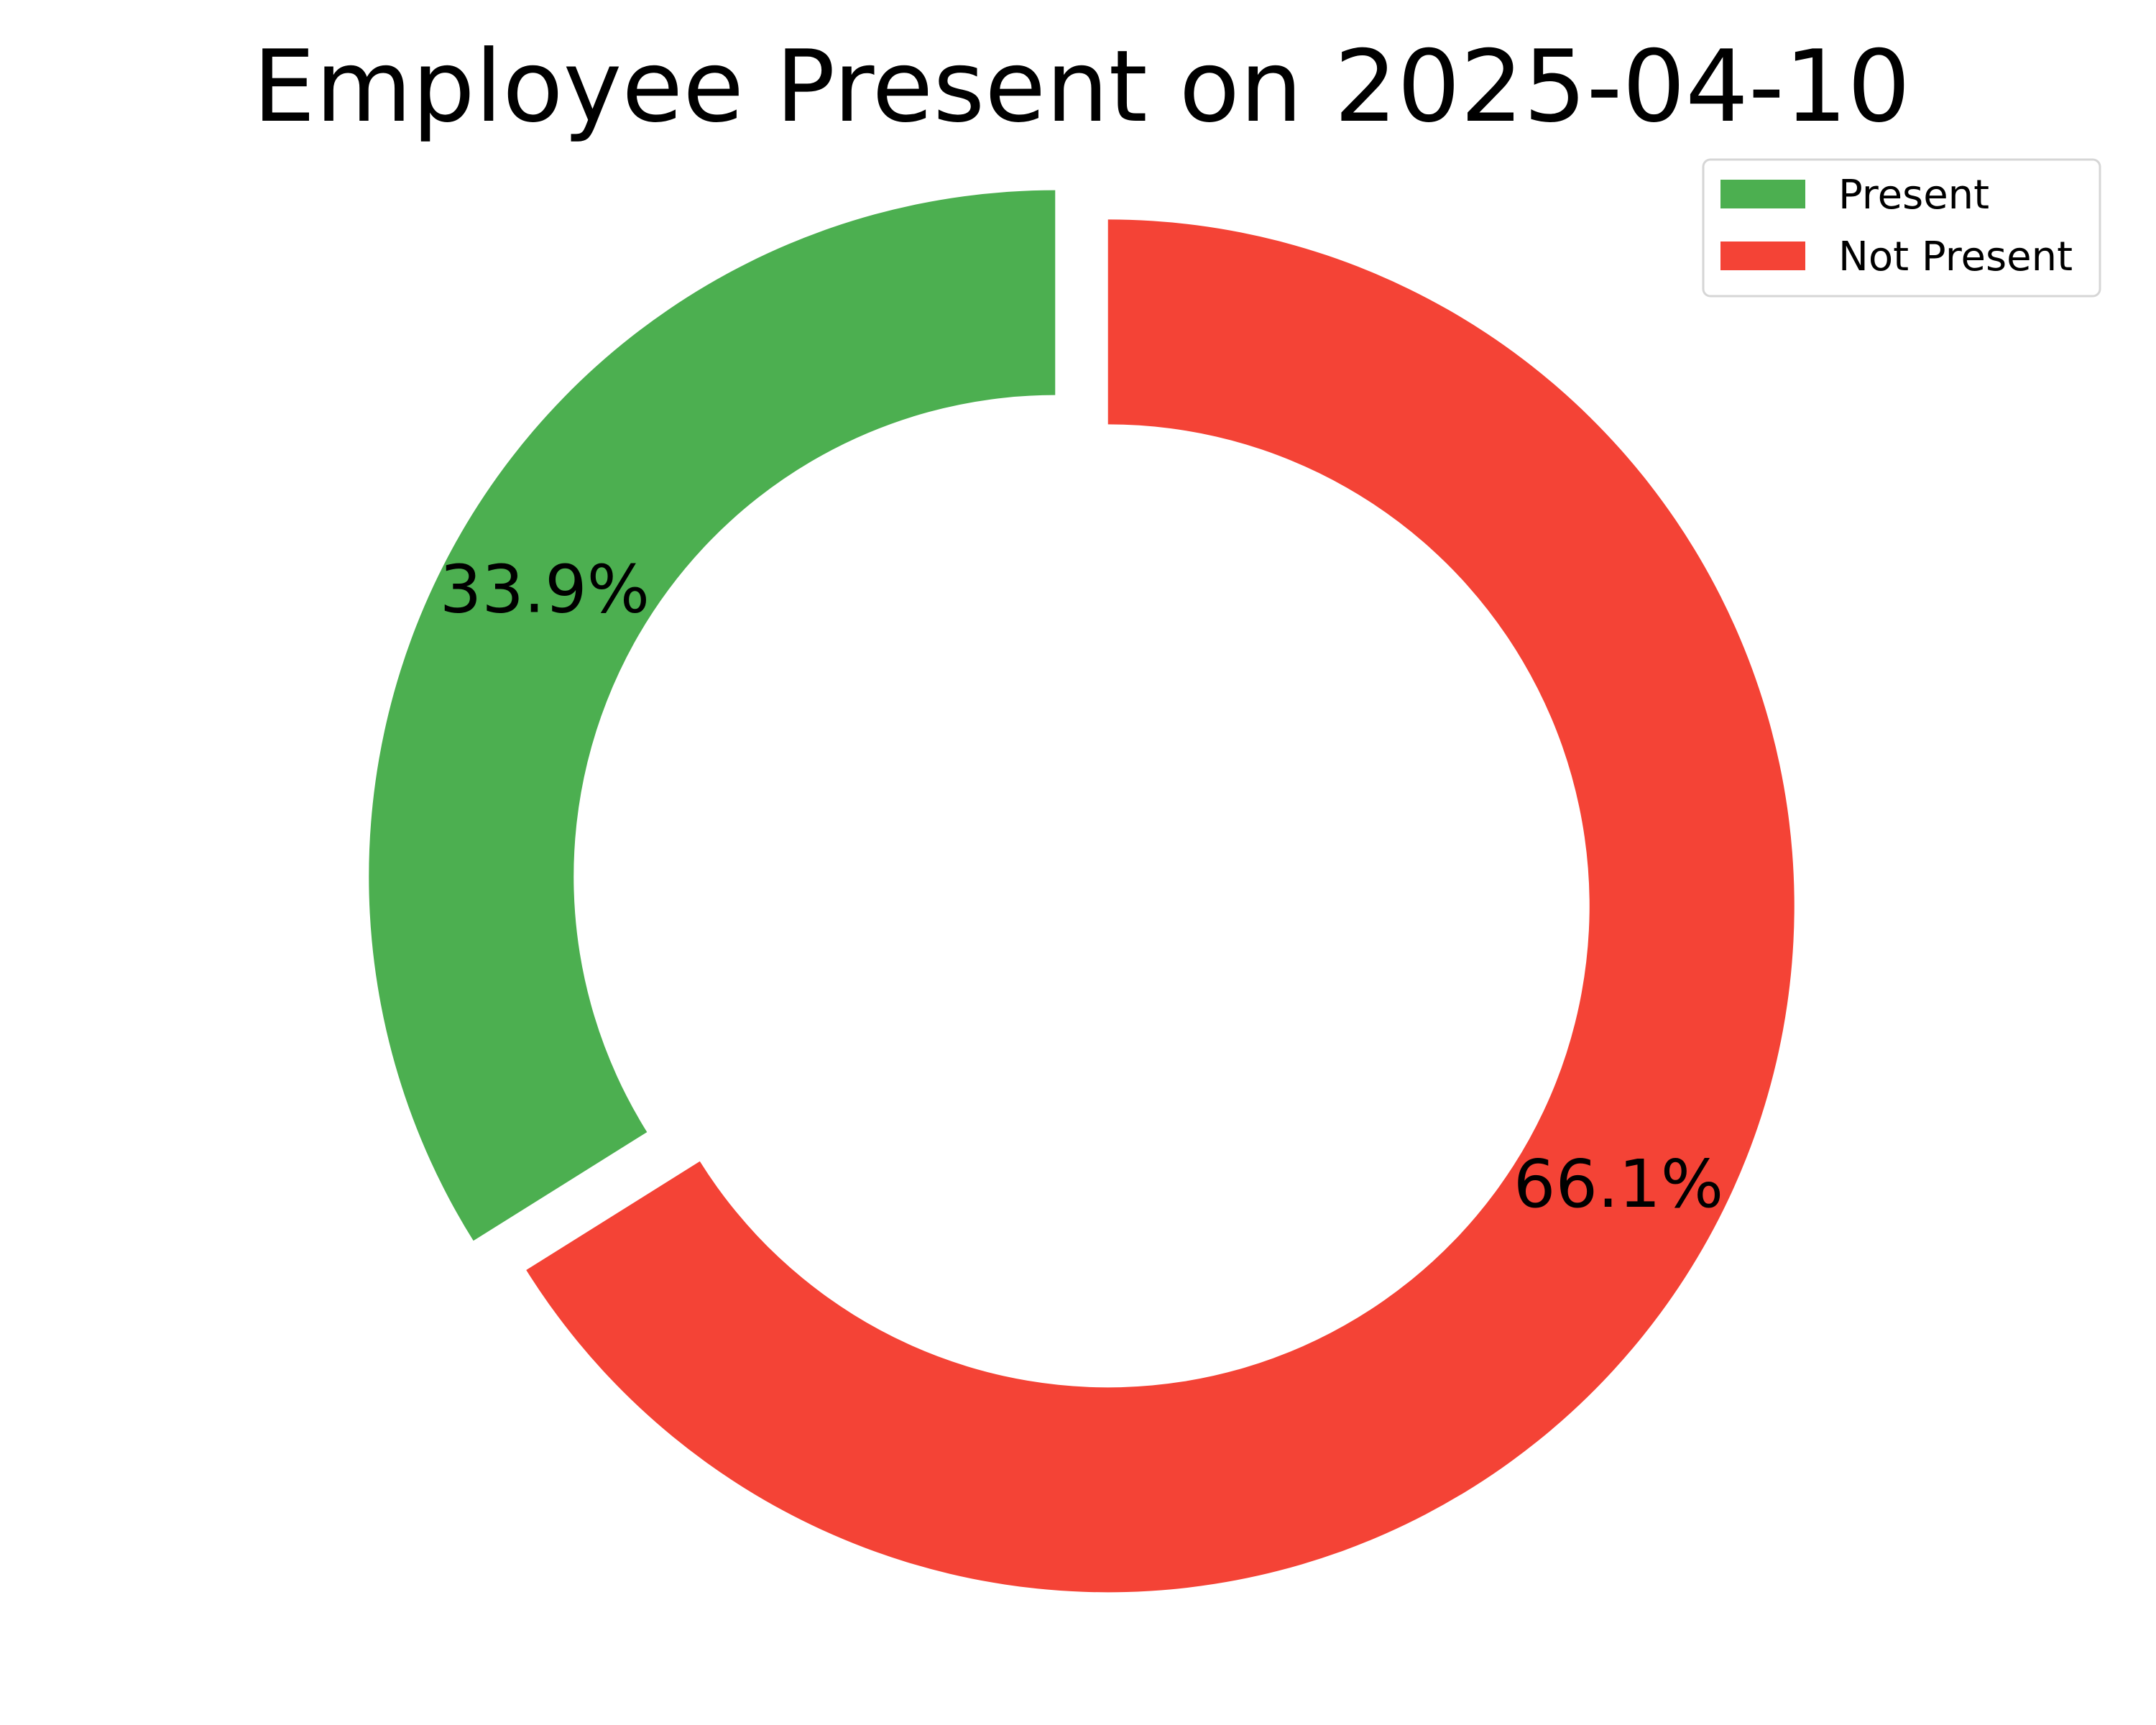 This screenshot has height=1725, width=2156. What do you see at coordinates (1763, 194) in the screenshot?
I see `legend-swatch-present` at bounding box center [1763, 194].